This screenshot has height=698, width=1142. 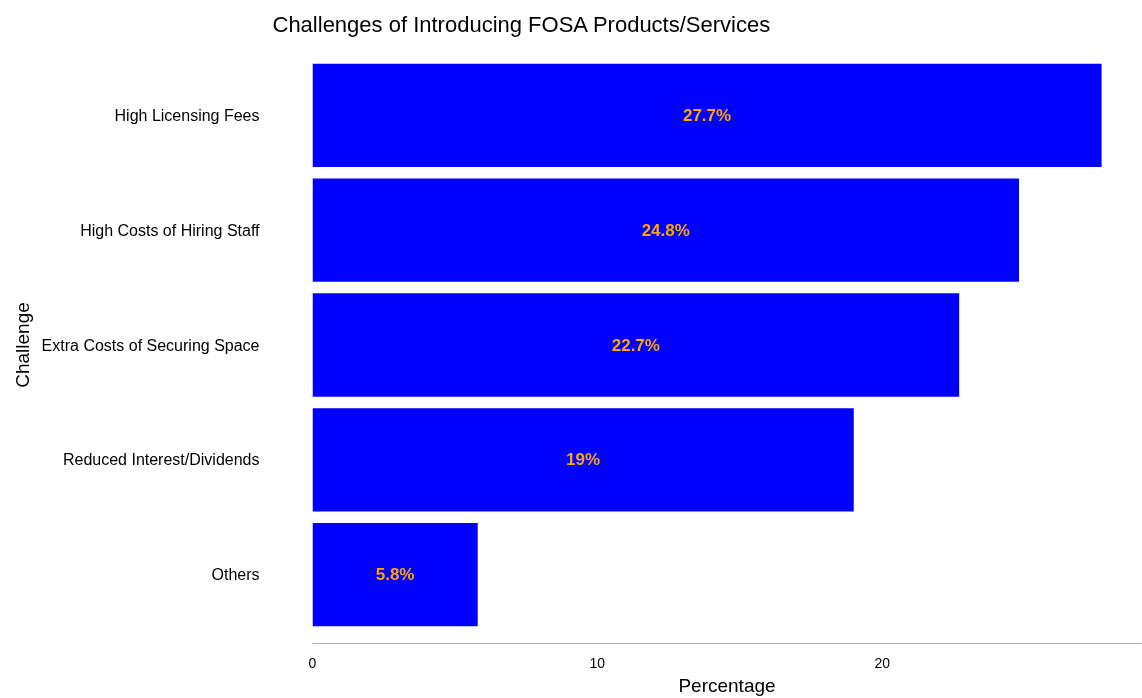 What do you see at coordinates (22, 345) in the screenshot?
I see `y-axis-title: Challenge` at bounding box center [22, 345].